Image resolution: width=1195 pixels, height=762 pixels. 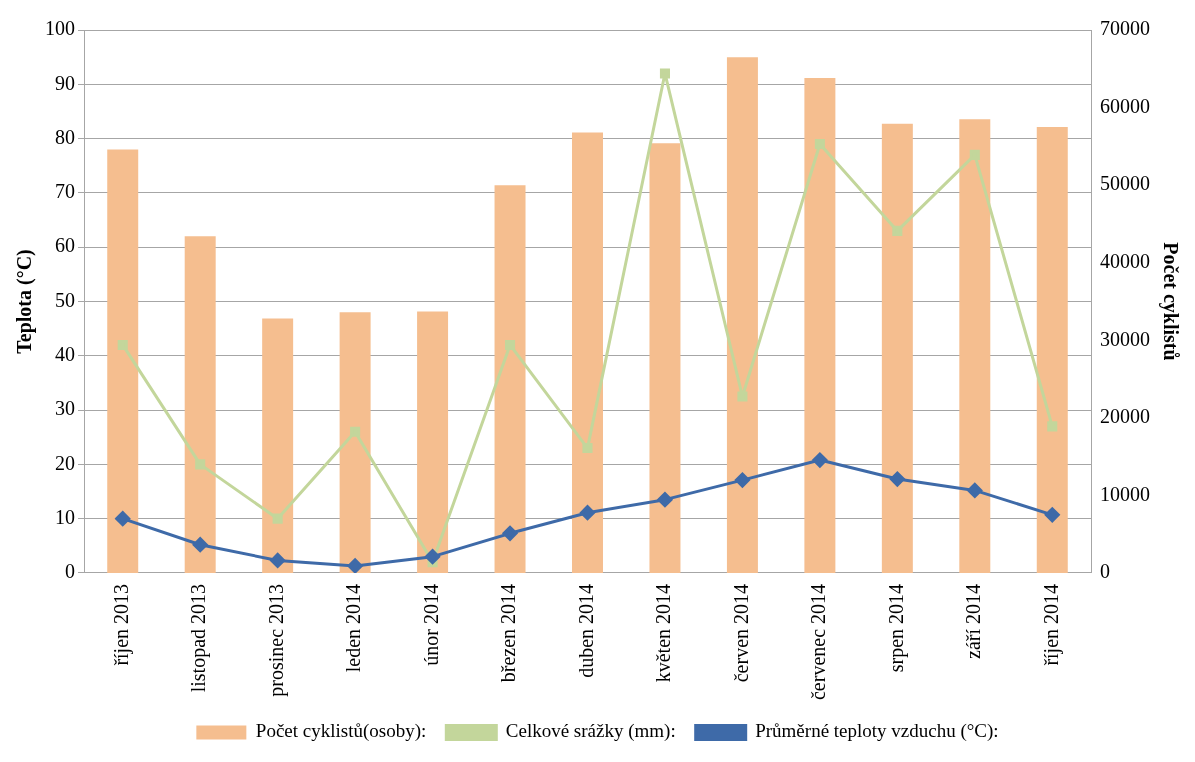 What do you see at coordinates (65, 299) in the screenshot?
I see `y-tick-label: 50` at bounding box center [65, 299].